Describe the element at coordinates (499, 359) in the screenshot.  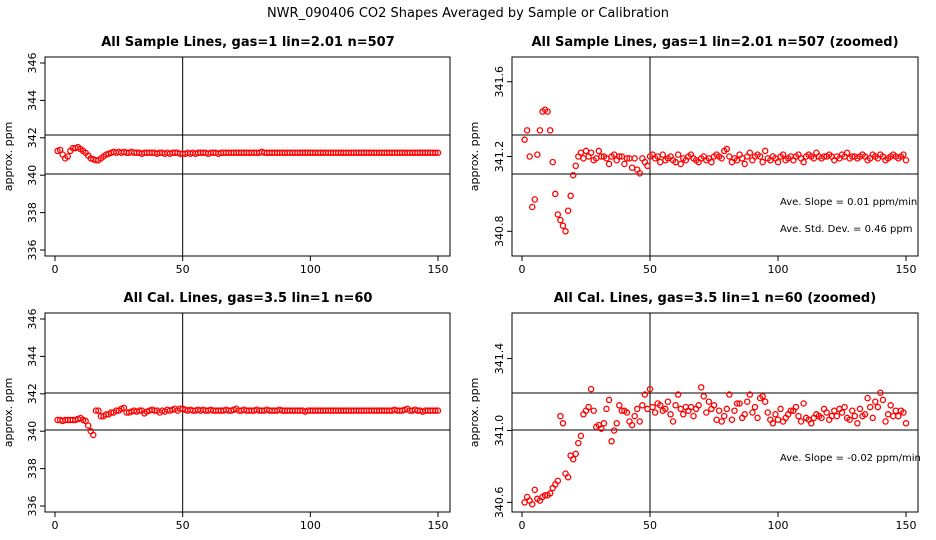
I see `y-tick-label: 341.4` at that location.